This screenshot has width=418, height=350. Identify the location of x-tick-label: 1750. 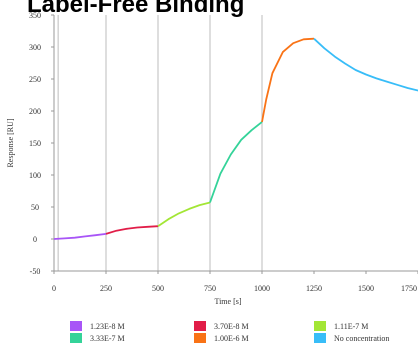
(409, 288).